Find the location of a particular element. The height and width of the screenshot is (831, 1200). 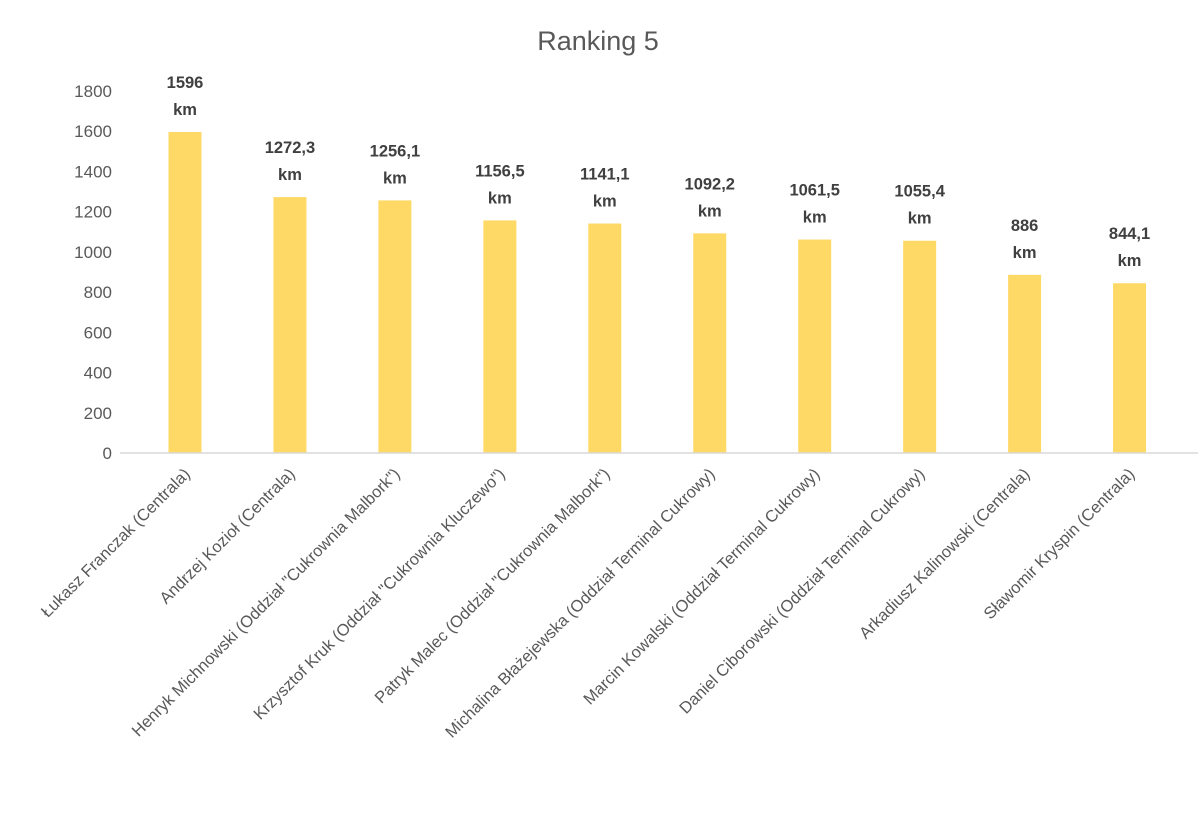

y-tick-label: 1600 is located at coordinates (93, 131).